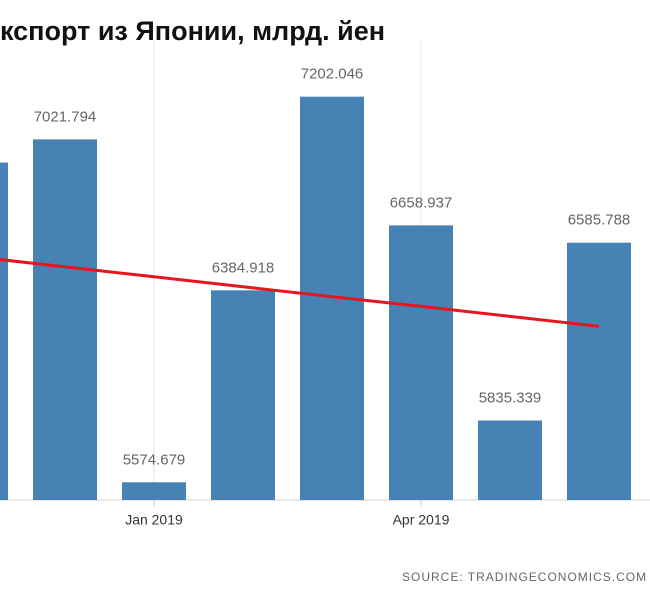 The image size is (650, 600). I want to click on x-tick-label: Jan 2019, so click(154, 520).